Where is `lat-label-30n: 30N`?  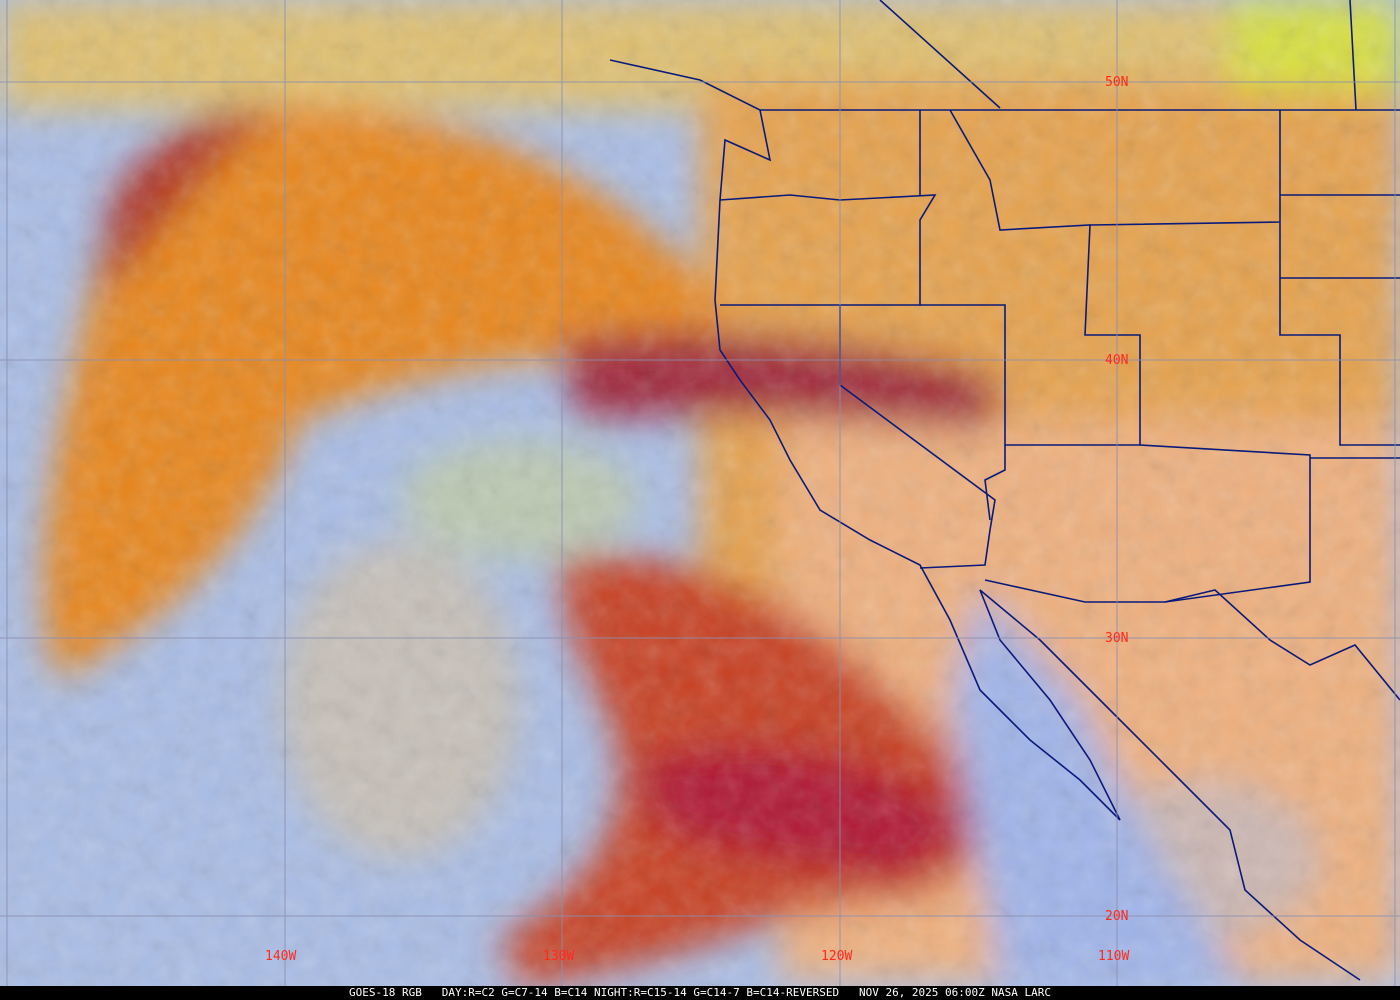
lat-label-30n: 30N is located at coordinates (1116, 638).